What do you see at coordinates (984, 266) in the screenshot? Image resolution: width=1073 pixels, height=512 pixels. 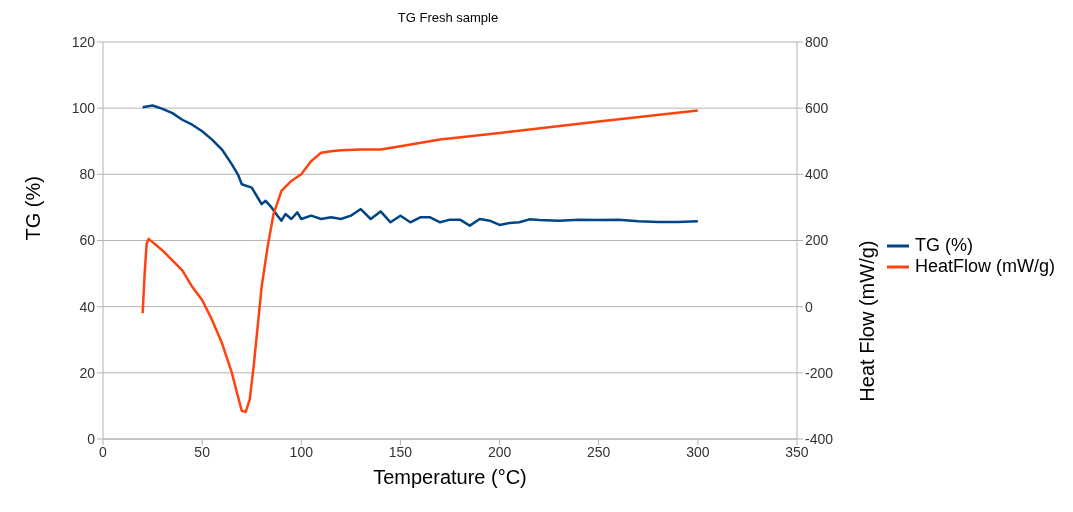 I see `legend-label: HeatFlow (mW/g)` at bounding box center [984, 266].